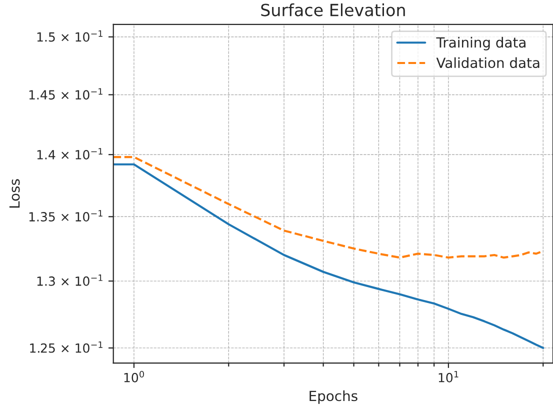 This screenshot has height=407, width=553. What do you see at coordinates (69, 154) in the screenshot?
I see `y-tick-label: 1.4 × 10$^{−1}$` at bounding box center [69, 154].